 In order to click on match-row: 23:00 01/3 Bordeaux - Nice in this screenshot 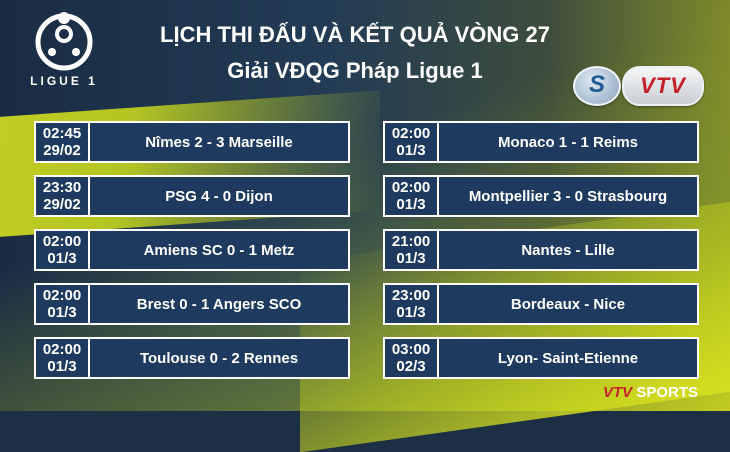, I will do `click(541, 304)`.